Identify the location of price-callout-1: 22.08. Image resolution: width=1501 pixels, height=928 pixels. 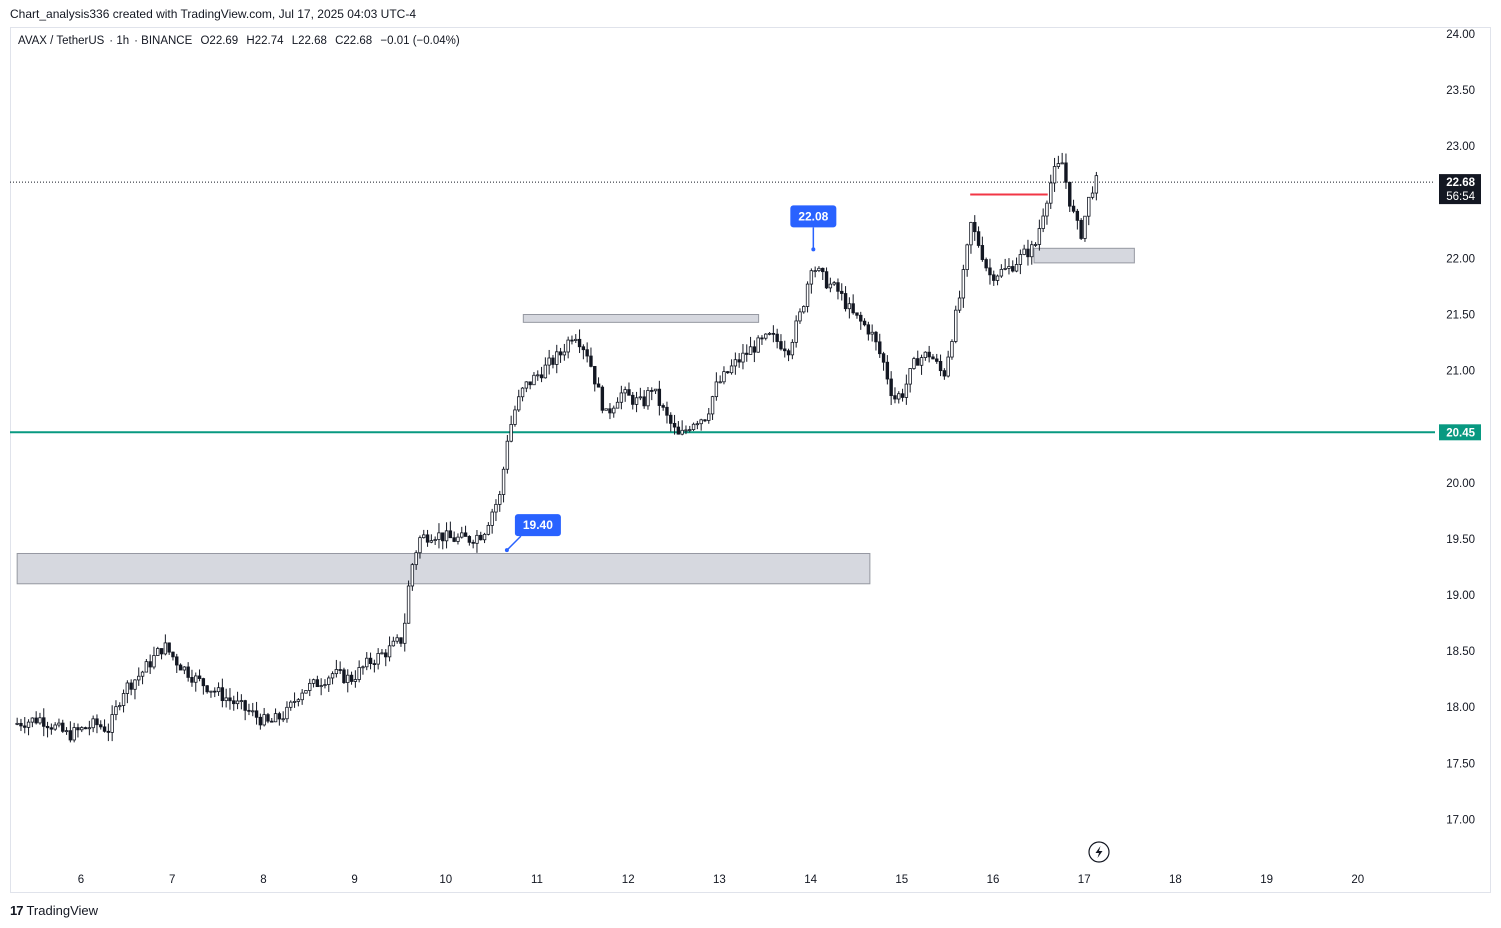
(813, 228).